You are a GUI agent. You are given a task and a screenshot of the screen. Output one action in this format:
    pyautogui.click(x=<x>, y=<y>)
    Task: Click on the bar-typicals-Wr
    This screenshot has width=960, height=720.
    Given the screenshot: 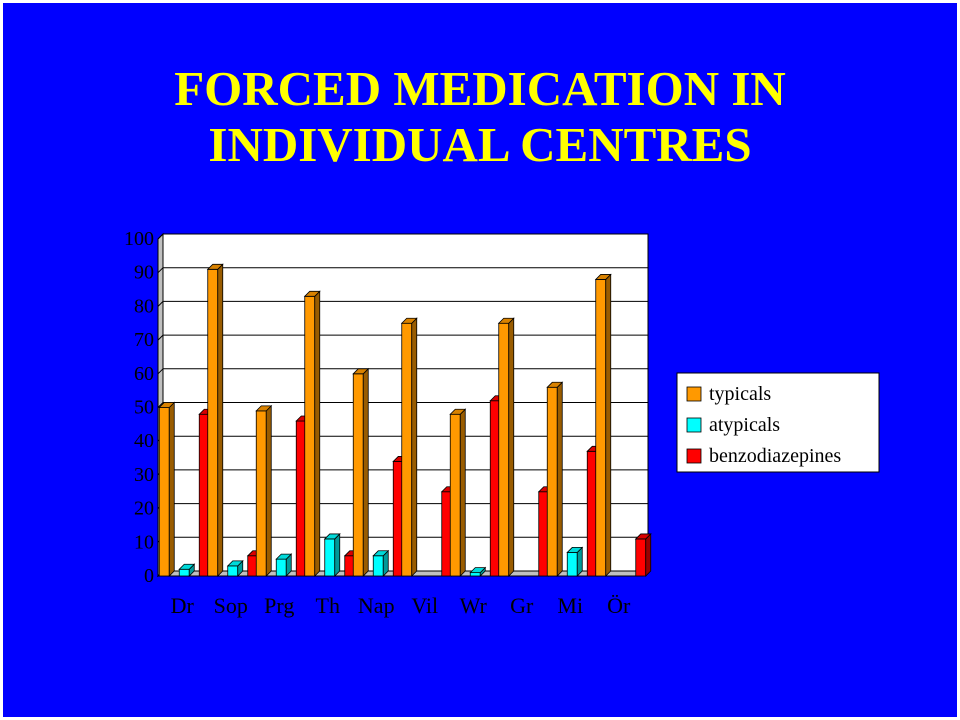 What is the action you would take?
    pyautogui.click(x=458, y=492)
    